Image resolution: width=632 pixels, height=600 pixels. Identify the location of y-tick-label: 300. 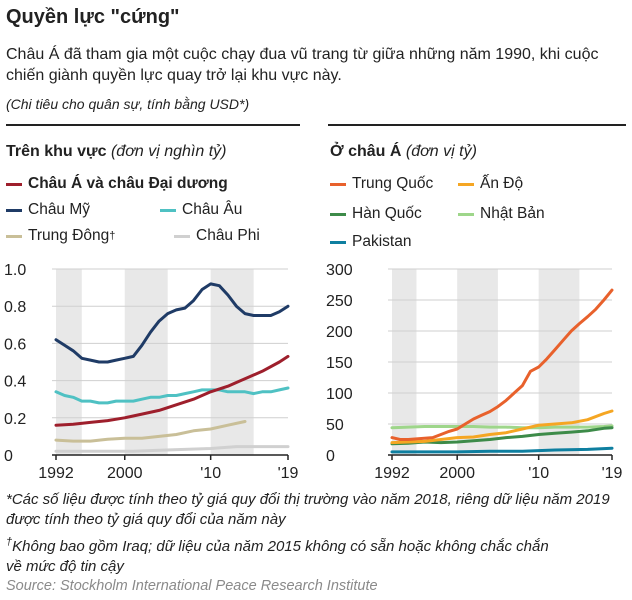
(339, 270).